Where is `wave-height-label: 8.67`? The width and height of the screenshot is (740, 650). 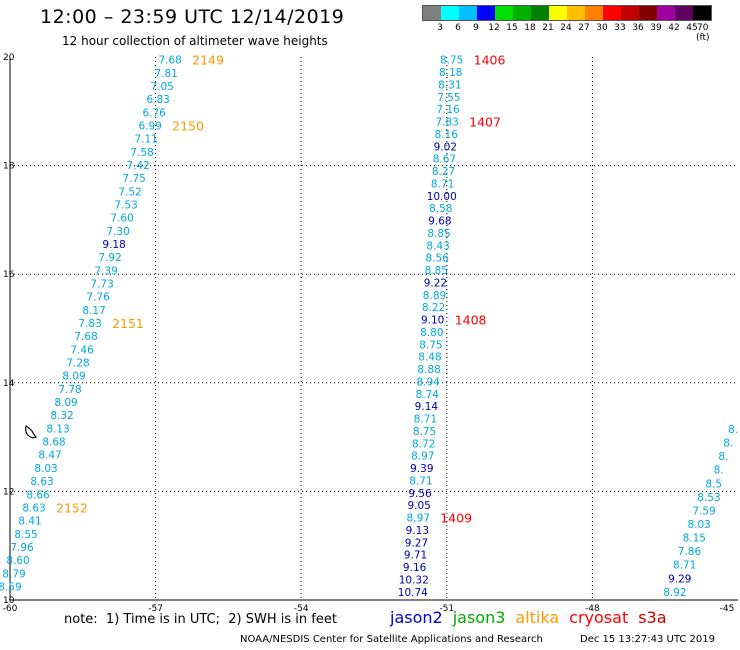
wave-height-label: 8.67 is located at coordinates (444, 160).